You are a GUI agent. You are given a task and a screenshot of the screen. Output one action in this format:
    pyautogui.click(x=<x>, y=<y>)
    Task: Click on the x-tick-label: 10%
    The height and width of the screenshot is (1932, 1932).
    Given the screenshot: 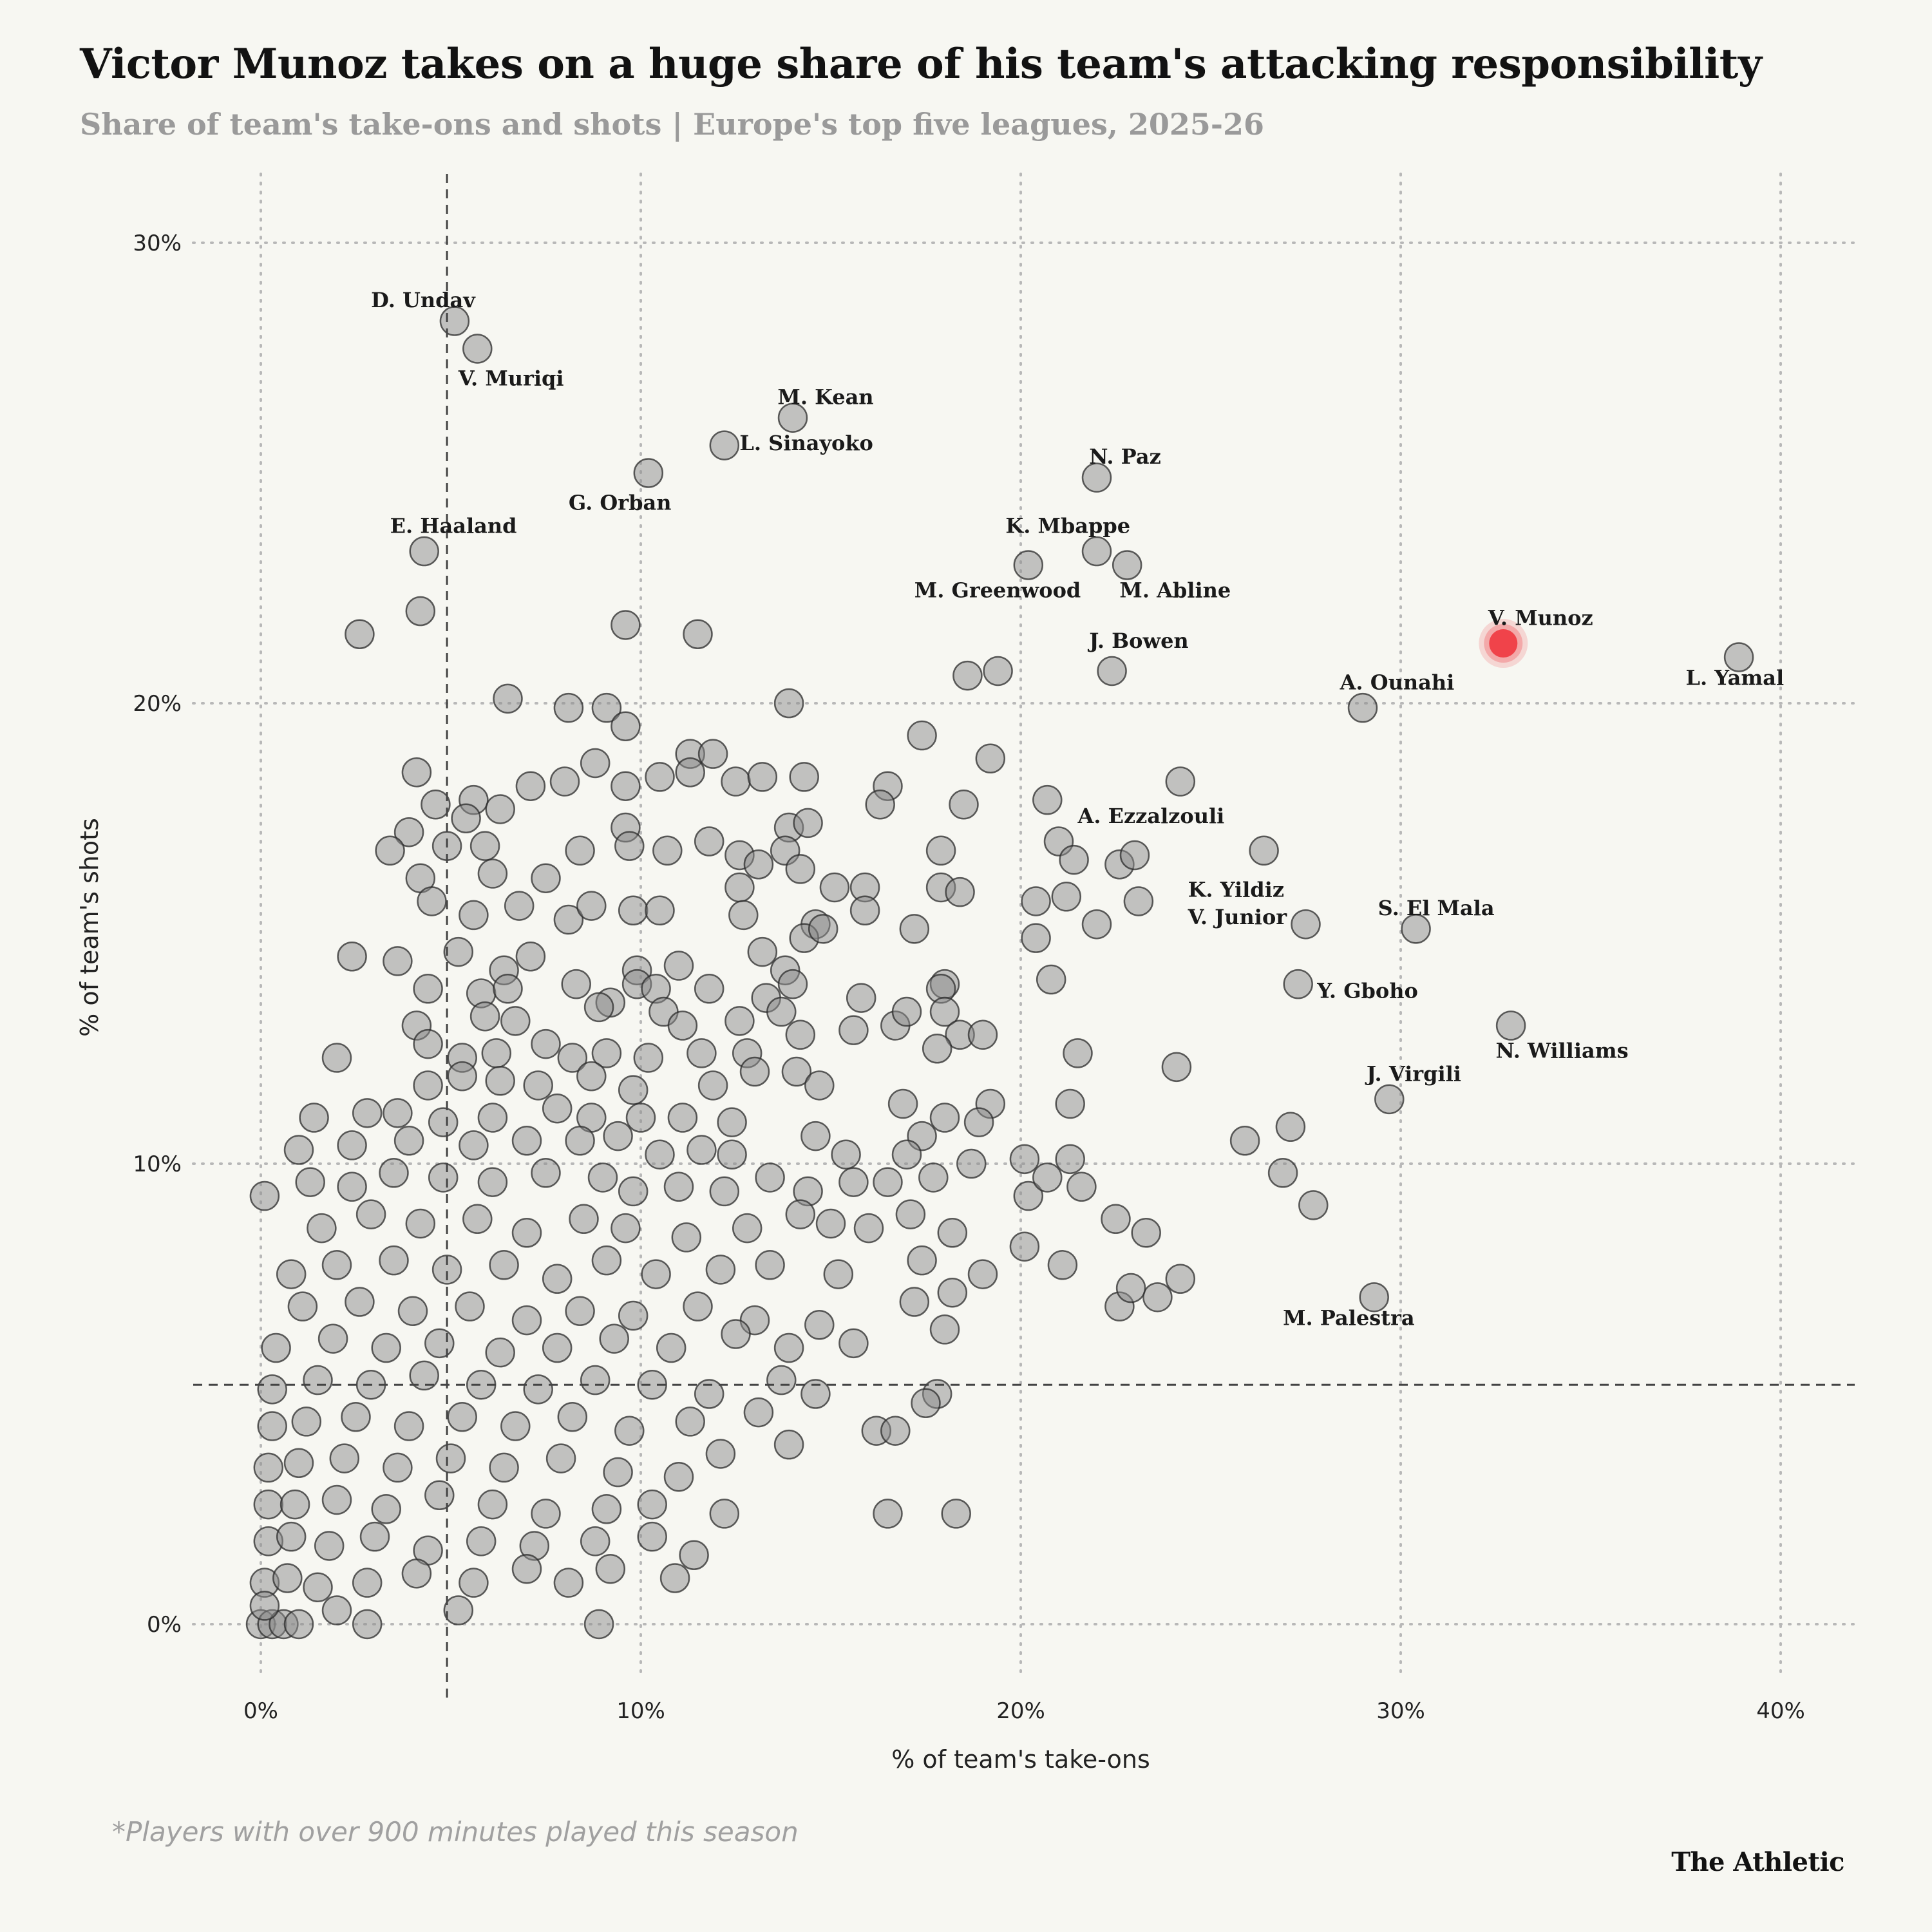 What is the action you would take?
    pyautogui.click(x=640, y=1711)
    